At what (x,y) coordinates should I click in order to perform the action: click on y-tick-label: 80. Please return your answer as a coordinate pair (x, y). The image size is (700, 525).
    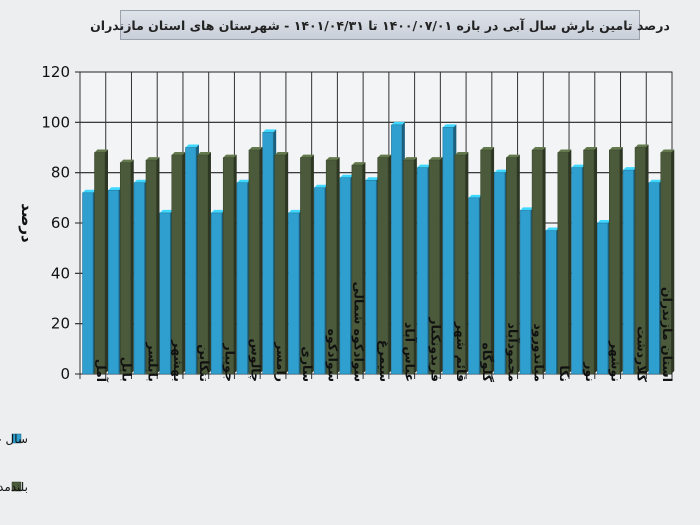
    Looking at the image, I should click on (60, 173).